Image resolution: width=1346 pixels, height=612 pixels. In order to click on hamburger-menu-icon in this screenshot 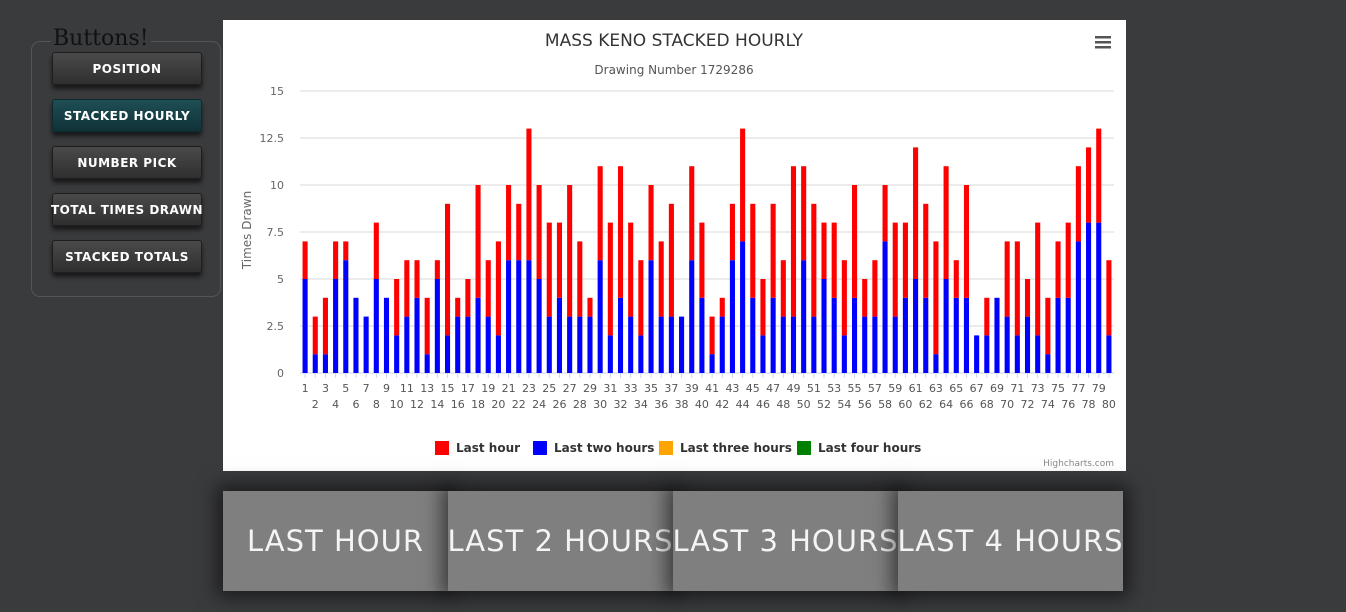, I will do `click(1103, 42)`.